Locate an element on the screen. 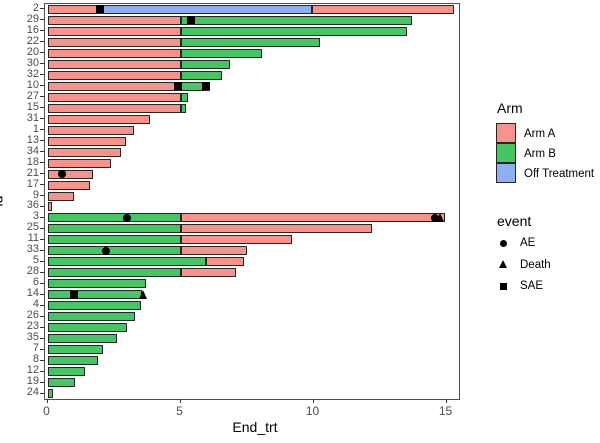 This screenshot has height=443, width=600. y-tick-label: 16 is located at coordinates (32, 29).